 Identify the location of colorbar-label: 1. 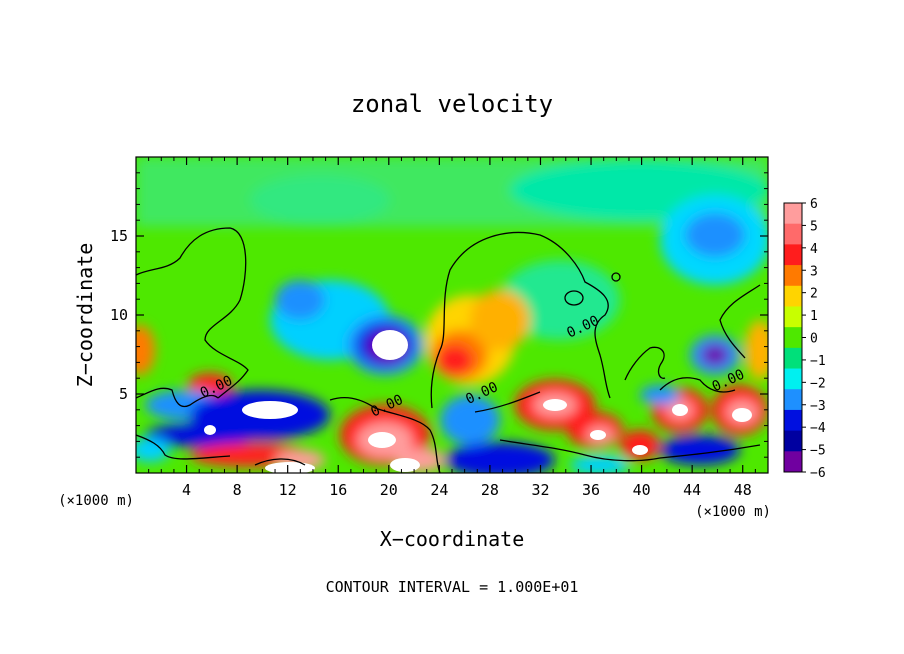
(814, 316).